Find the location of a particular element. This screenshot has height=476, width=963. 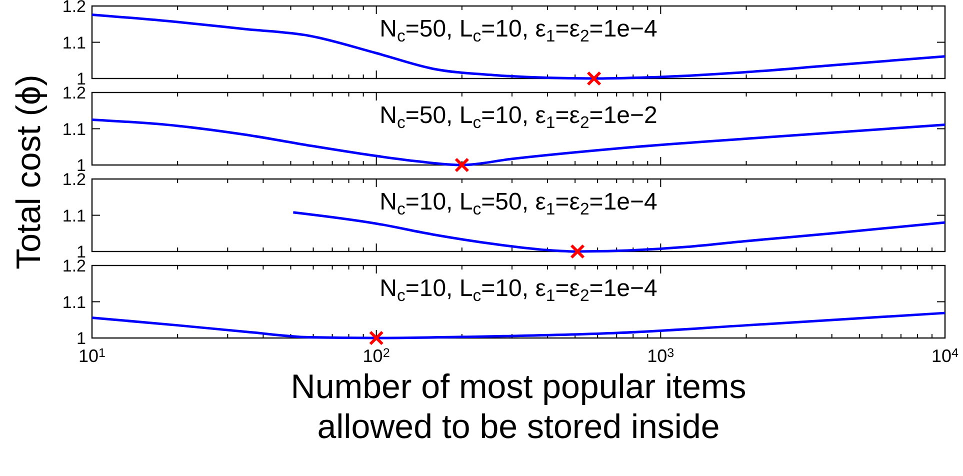

text: N$_{c}$=10, L$_{c}$=10, ε$_{1}$=ε$_{2}$=1e−4 is located at coordinates (519, 290).